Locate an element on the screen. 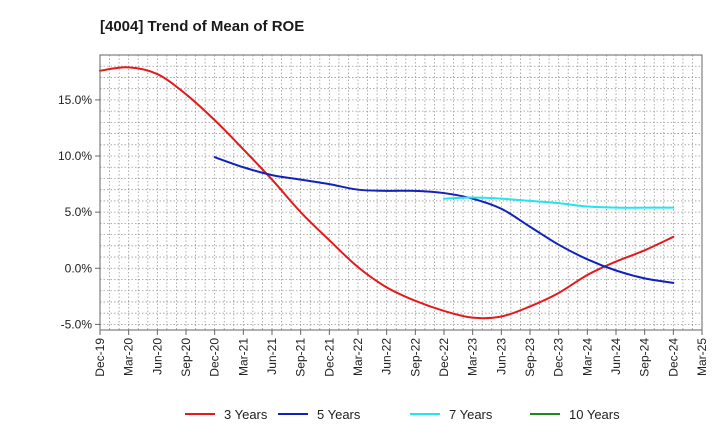 The height and width of the screenshot is (440, 720). x-tick-label: Dec-24 is located at coordinates (673, 357).